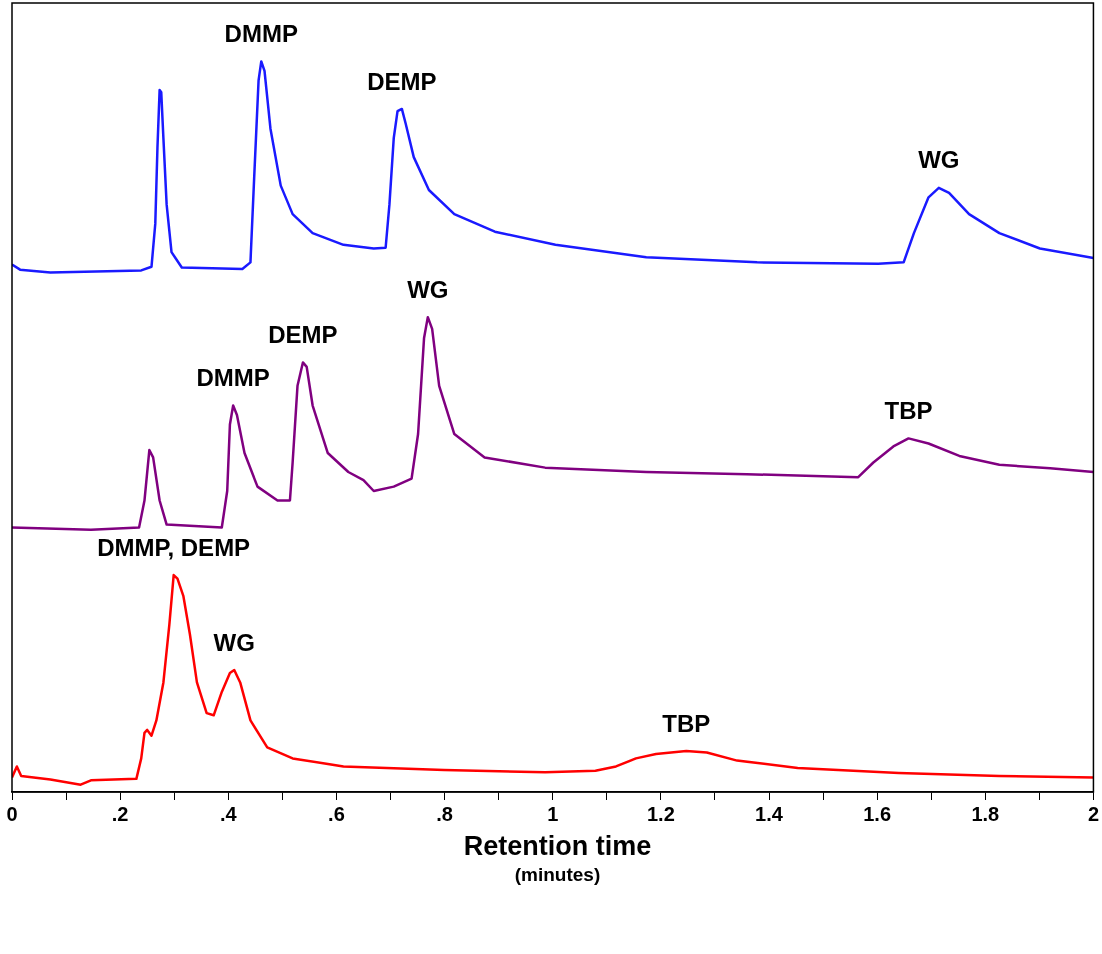 The width and height of the screenshot is (1102, 954). Describe the element at coordinates (769, 813) in the screenshot. I see `x-tick-label: 1.4` at that location.